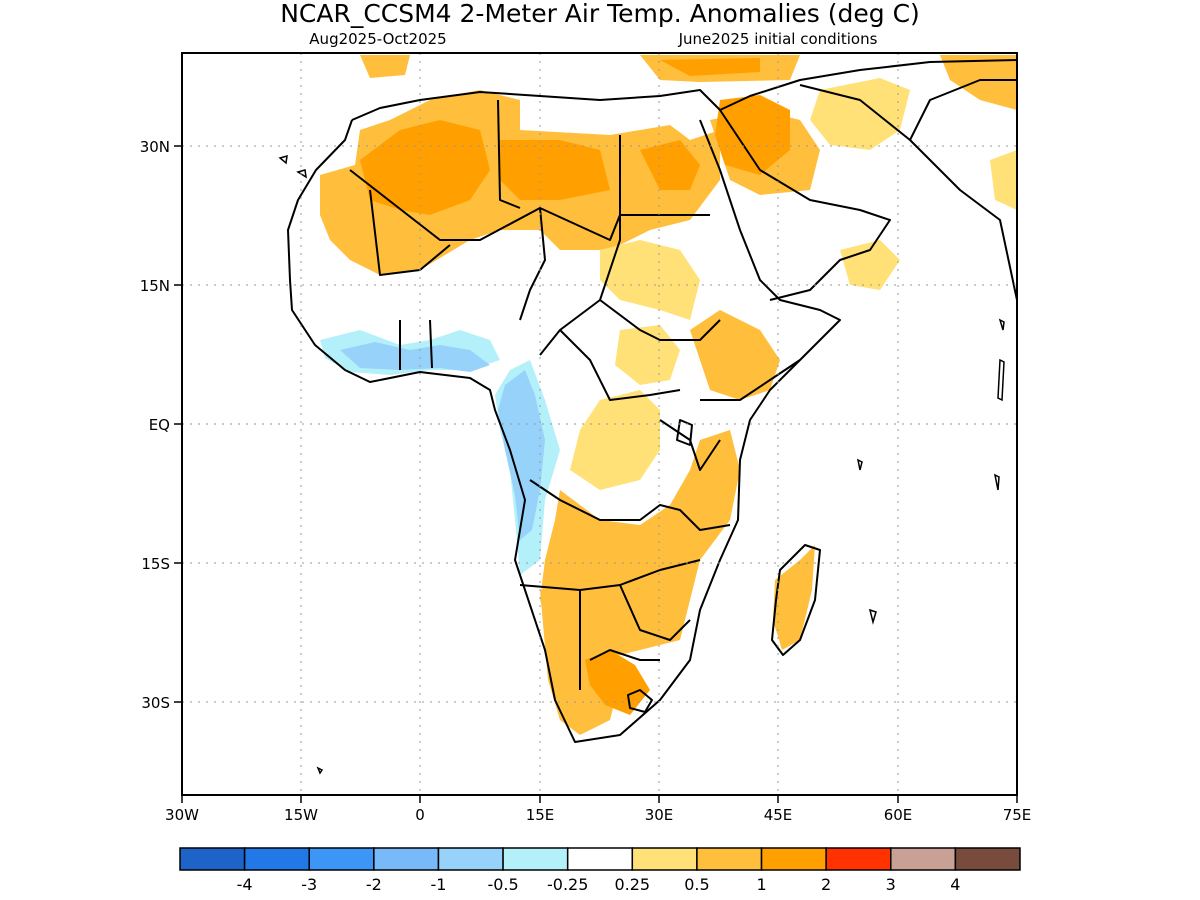  Describe the element at coordinates (598, 815) in the screenshot. I see `longitude-labels: 30W 15W 0 15E 30E 45E 60E 75E` at that location.